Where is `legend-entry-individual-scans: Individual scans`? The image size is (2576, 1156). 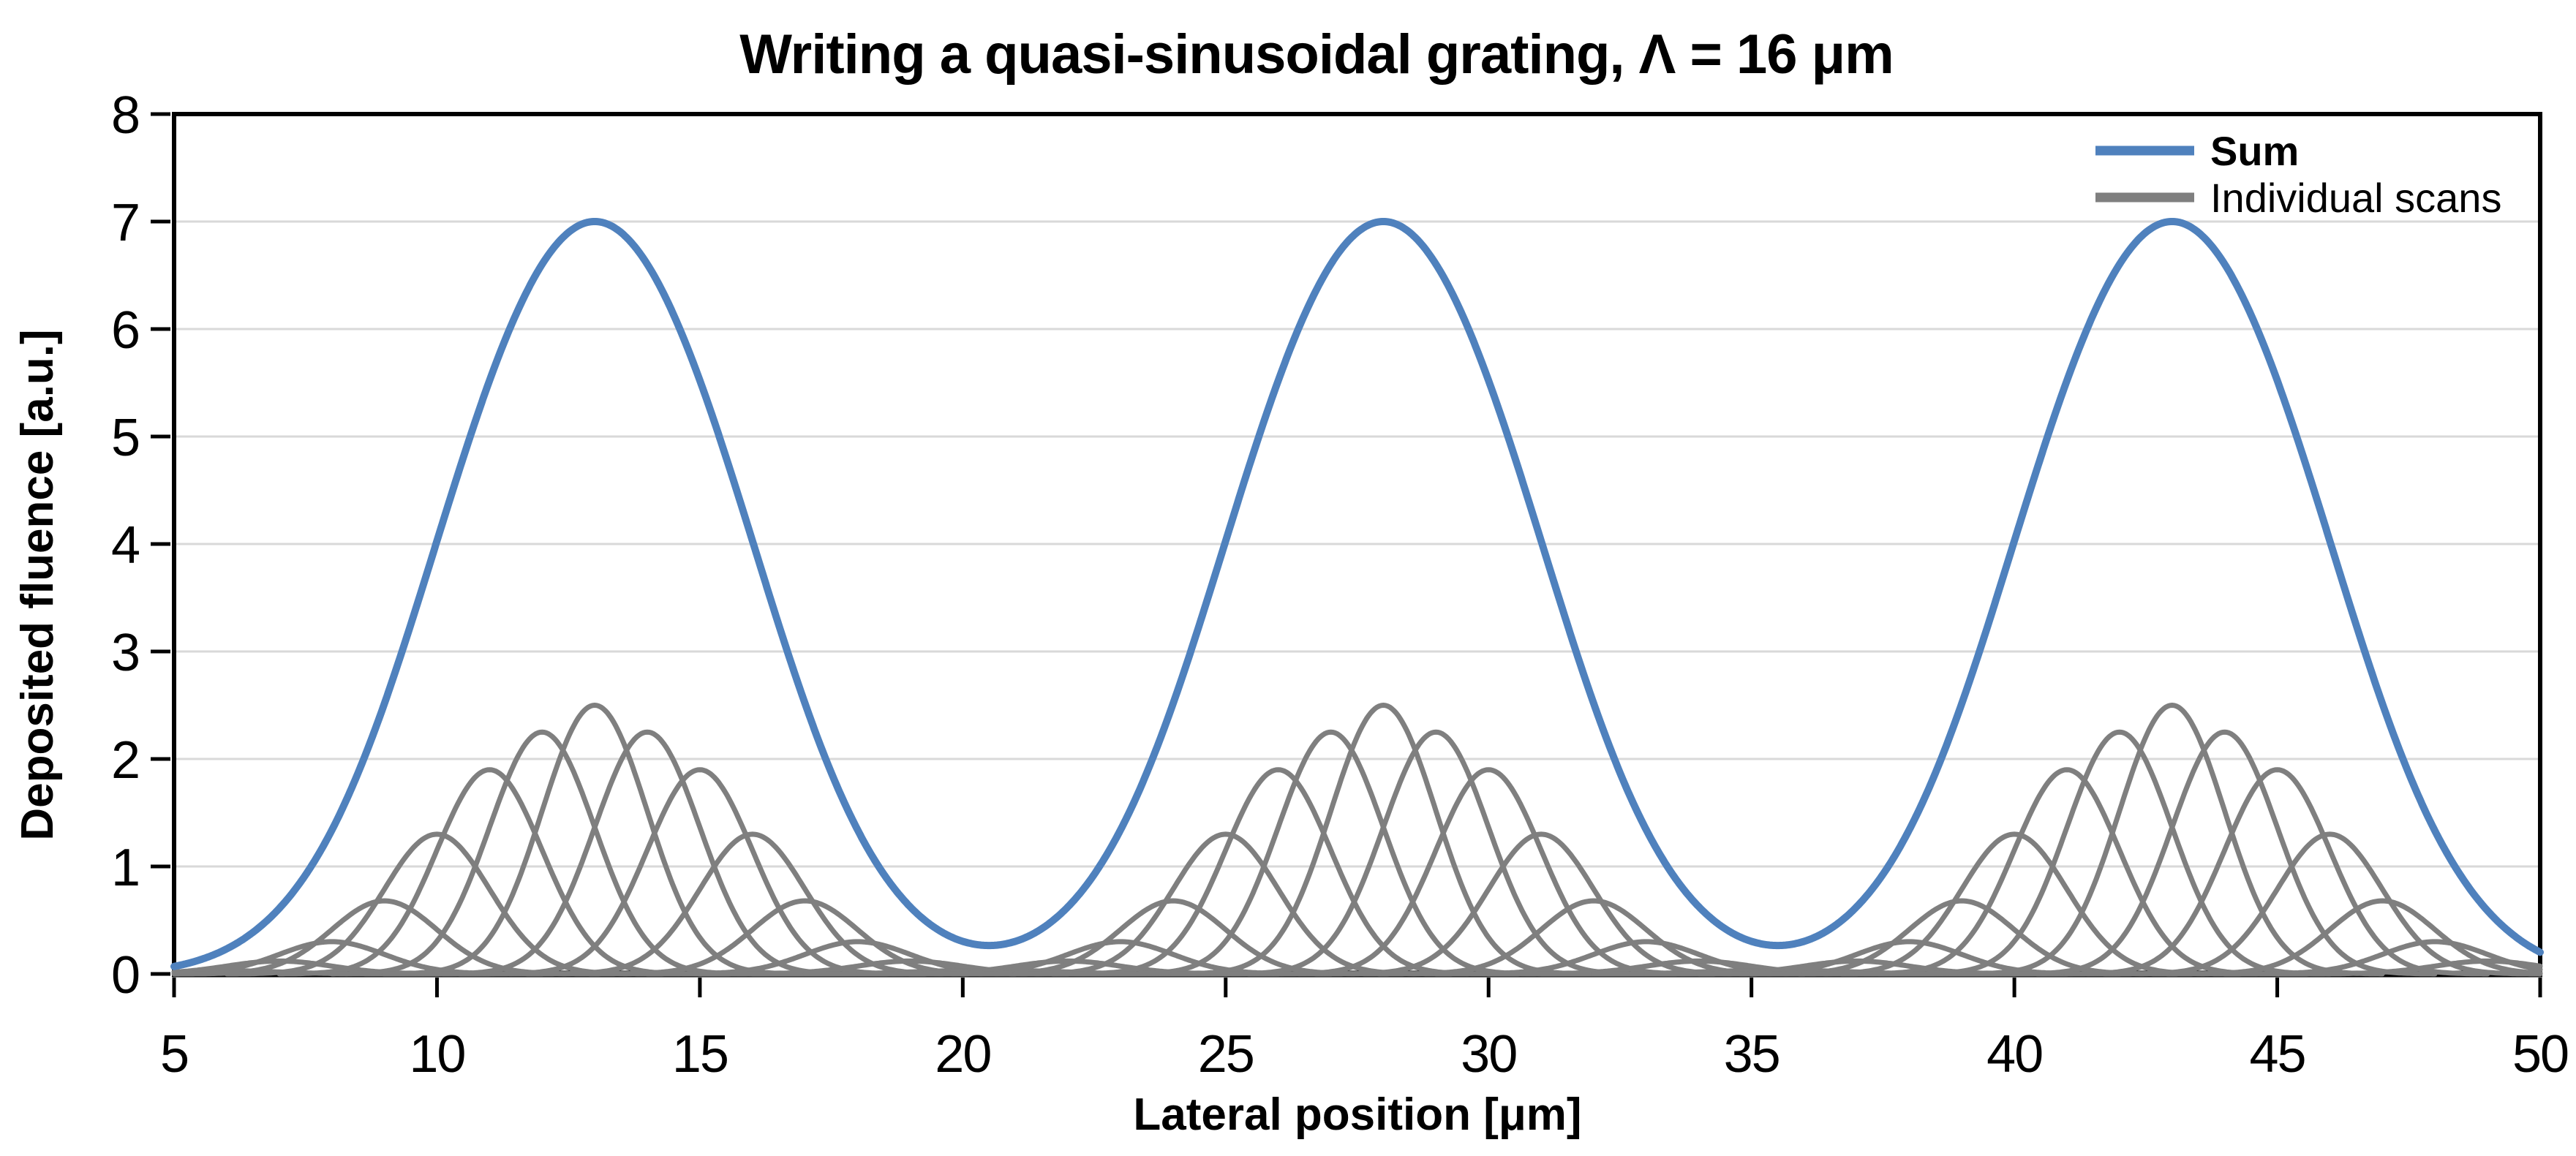 legend-entry-individual-scans: Individual scans is located at coordinates (2298, 198).